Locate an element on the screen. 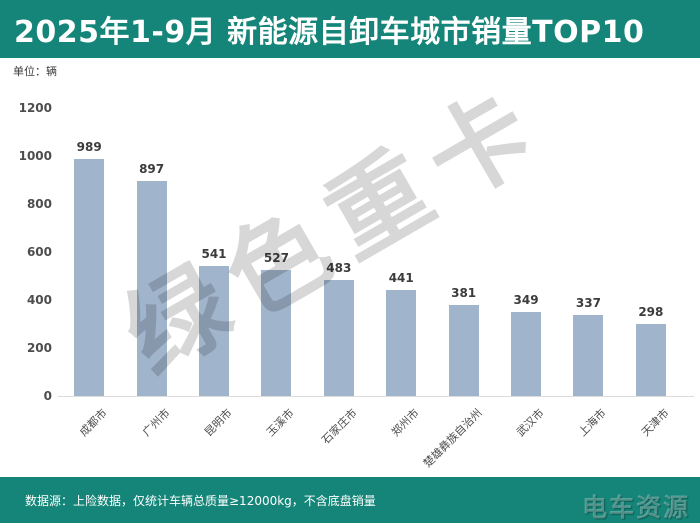  x-axis-category-label: 上海市 is located at coordinates (593, 422).